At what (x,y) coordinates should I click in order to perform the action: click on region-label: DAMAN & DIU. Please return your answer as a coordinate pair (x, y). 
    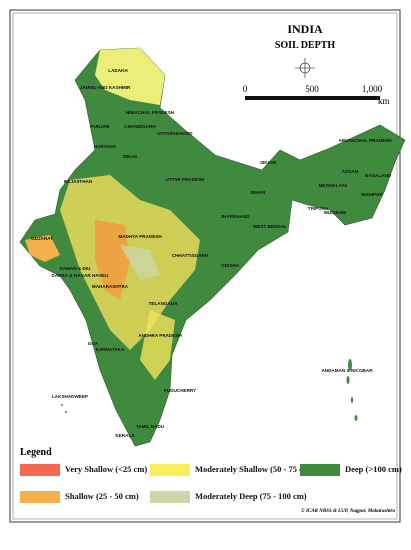
    Looking at the image, I should click on (76, 268).